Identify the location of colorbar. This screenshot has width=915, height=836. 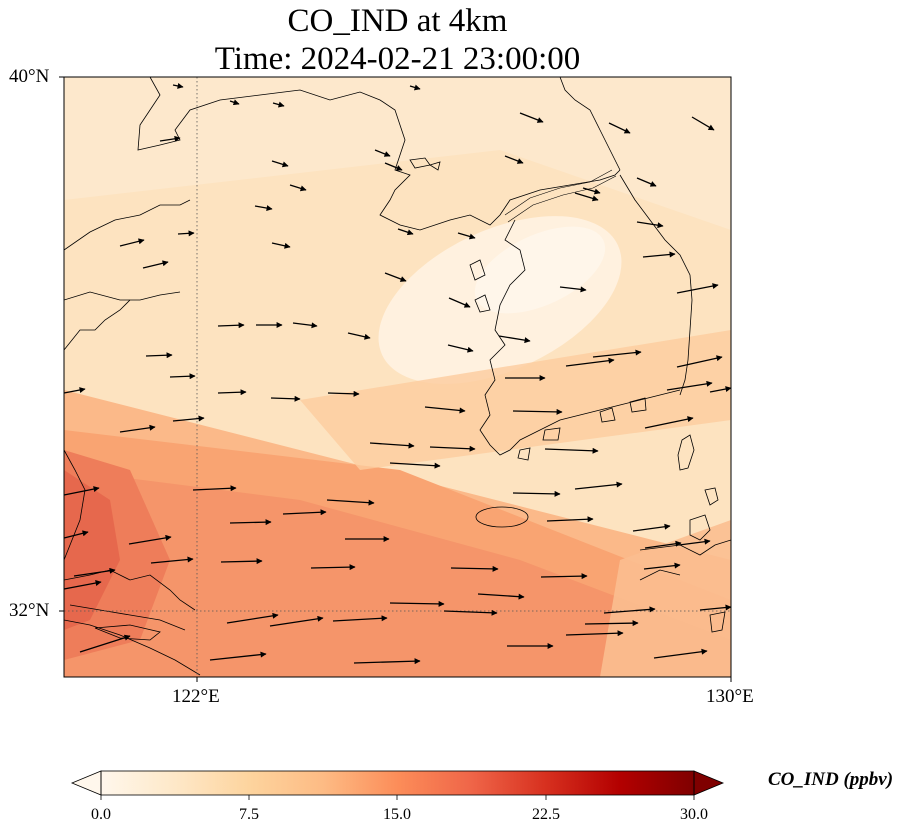
(397, 785).